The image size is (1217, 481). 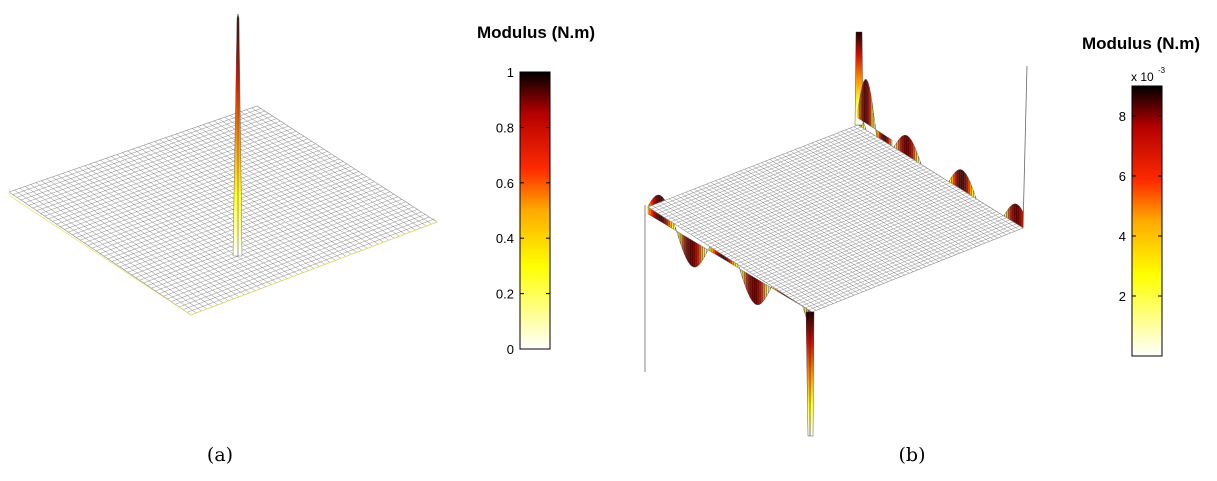 I want to click on colorbar-tick-label: 0.6, so click(x=505, y=183).